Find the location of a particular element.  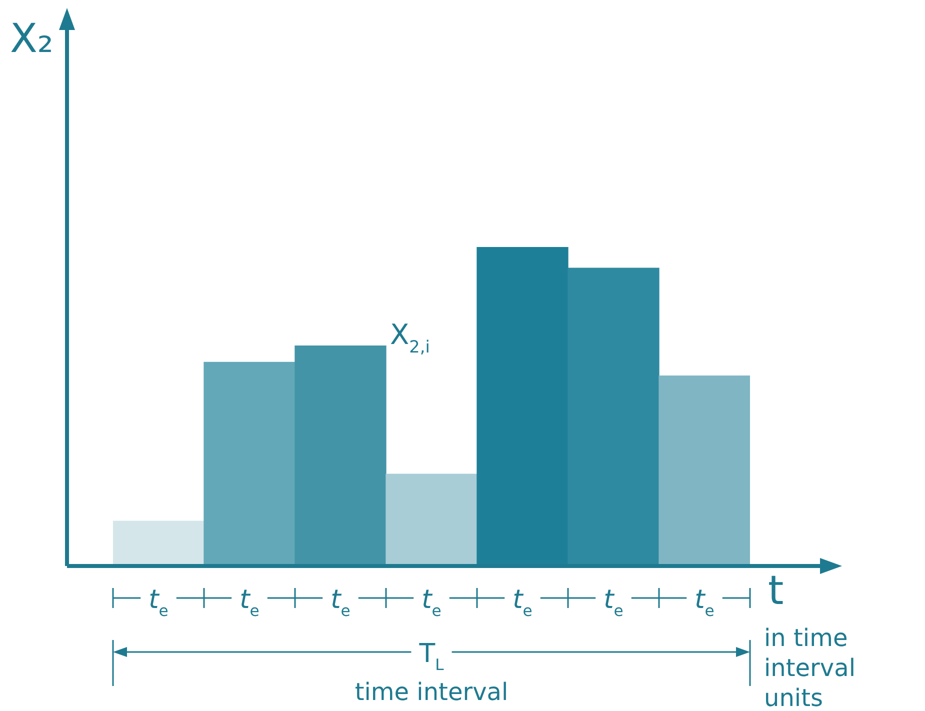

x-axis-title: t is located at coordinates (776, 591).